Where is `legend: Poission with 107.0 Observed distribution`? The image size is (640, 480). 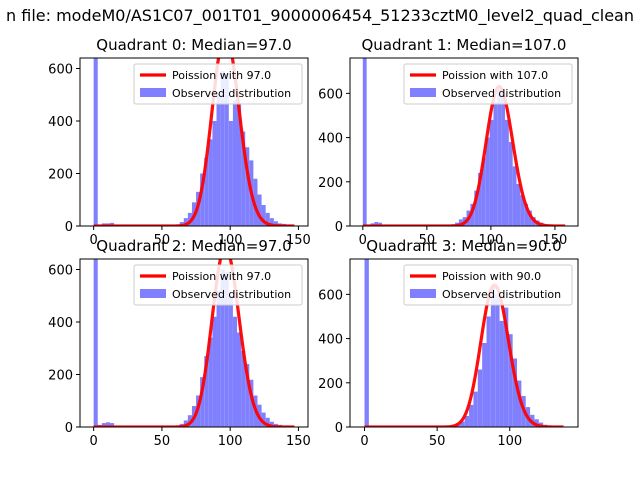
legend: Poission with 107.0 Observed distribution is located at coordinates (488, 84).